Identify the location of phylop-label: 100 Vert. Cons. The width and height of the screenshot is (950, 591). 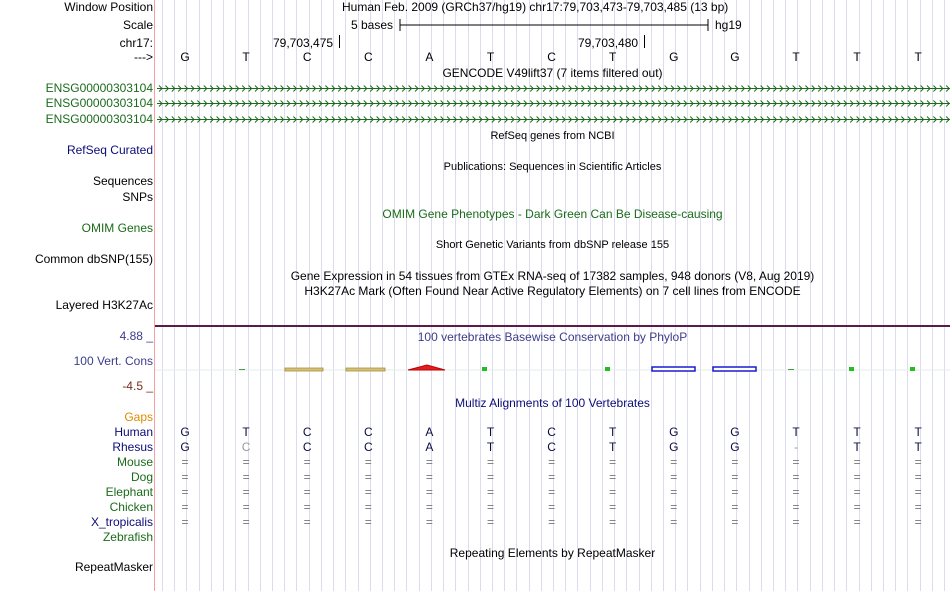
(113, 361).